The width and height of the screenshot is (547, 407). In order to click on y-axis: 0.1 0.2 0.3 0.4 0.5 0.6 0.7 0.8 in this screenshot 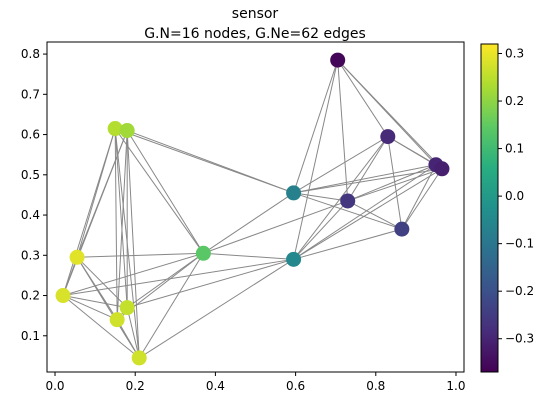, I will do `click(34, 195)`.